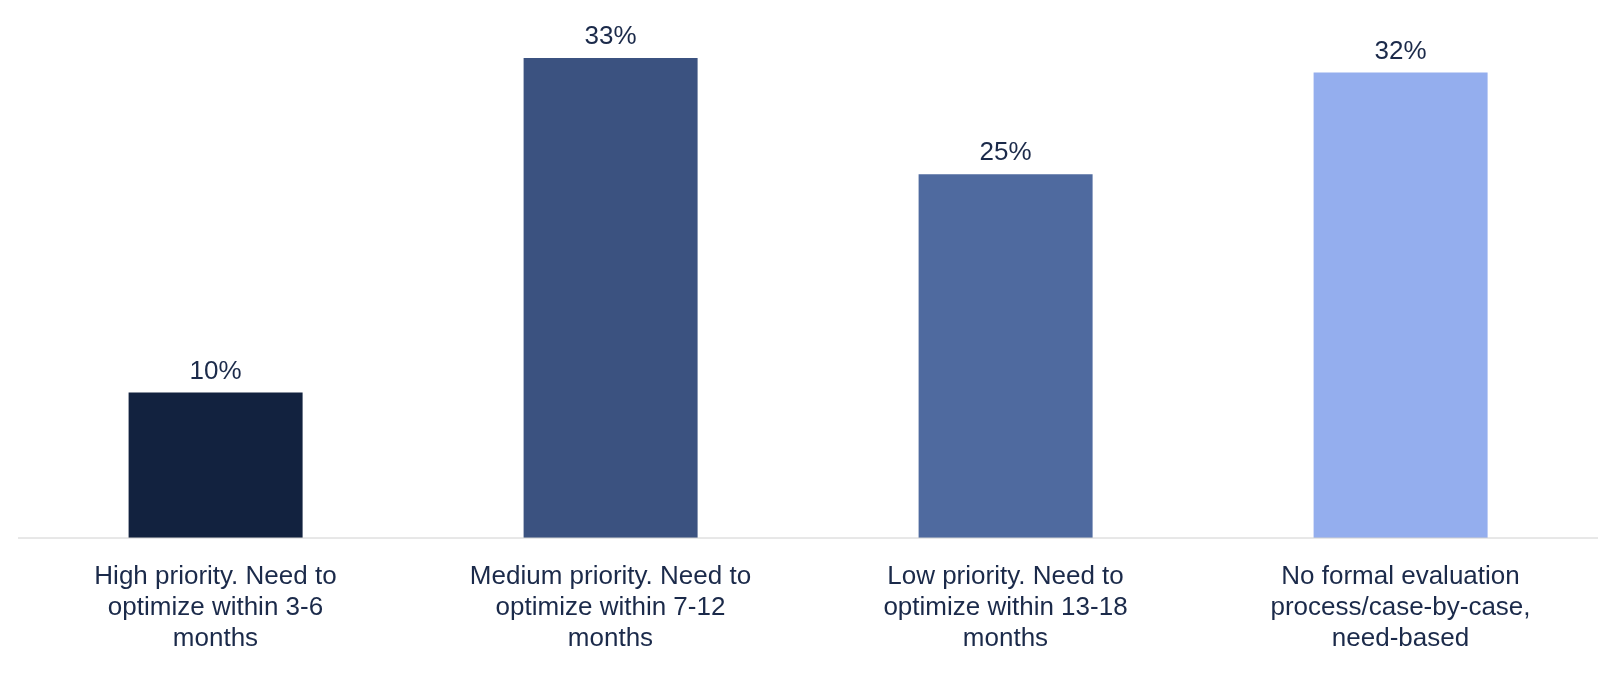 Image resolution: width=1617 pixels, height=687 pixels. I want to click on x-tick-label: High priority. Need to optimize within 3-6 months, so click(215, 606).